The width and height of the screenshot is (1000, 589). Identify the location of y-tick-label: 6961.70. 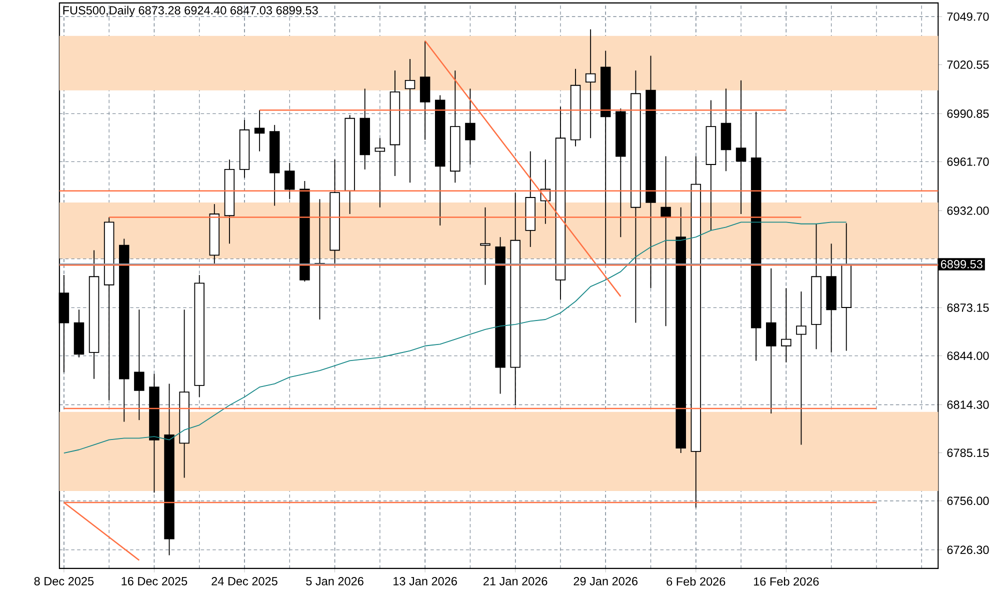
(968, 162).